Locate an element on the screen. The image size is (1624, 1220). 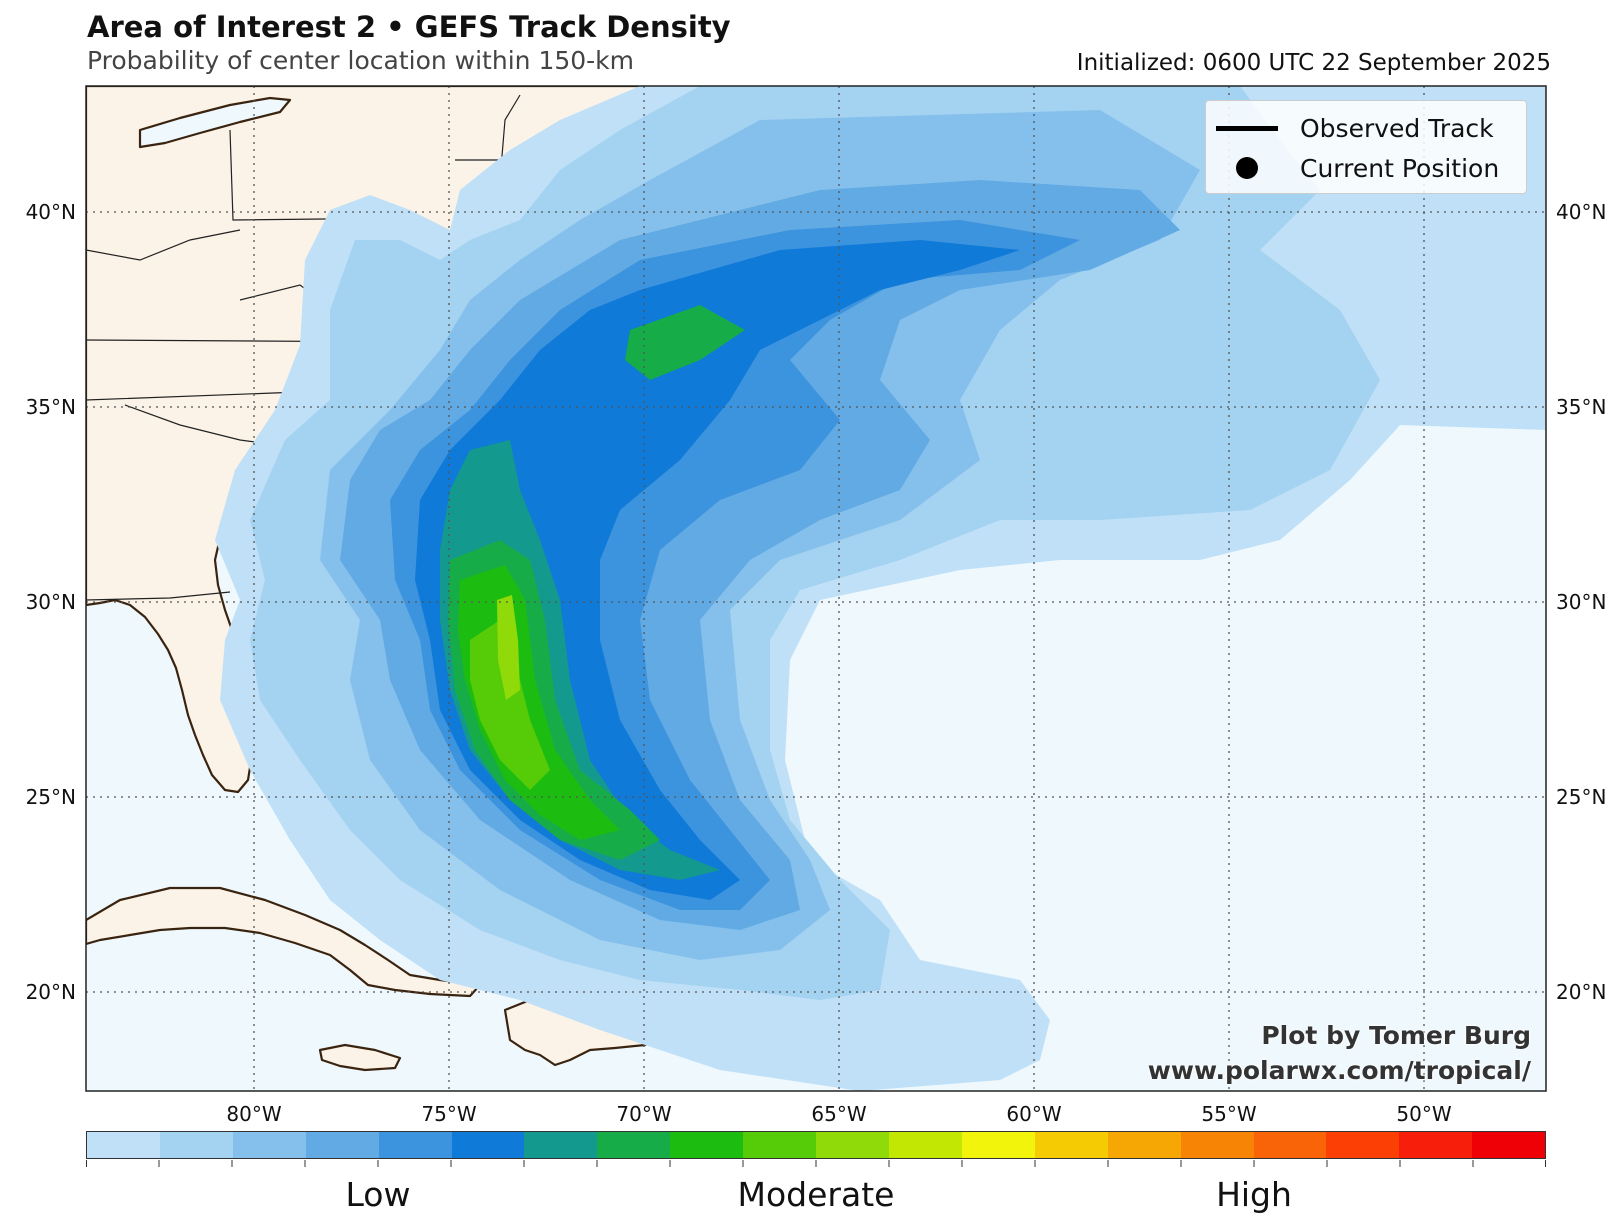
lat-label-right-25: 25°N is located at coordinates (1581, 797).